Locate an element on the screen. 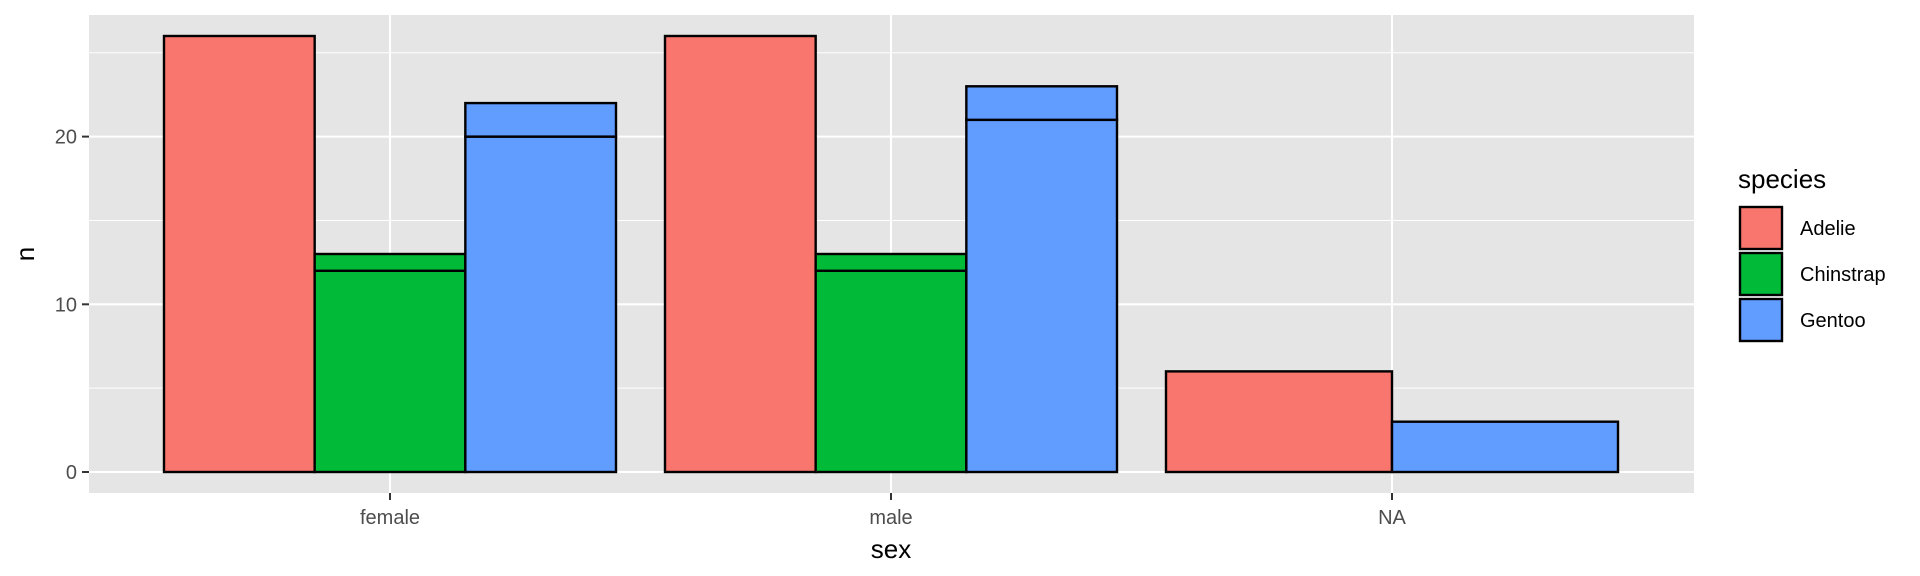  legend-label-adelie: Adelie is located at coordinates (1828, 229).